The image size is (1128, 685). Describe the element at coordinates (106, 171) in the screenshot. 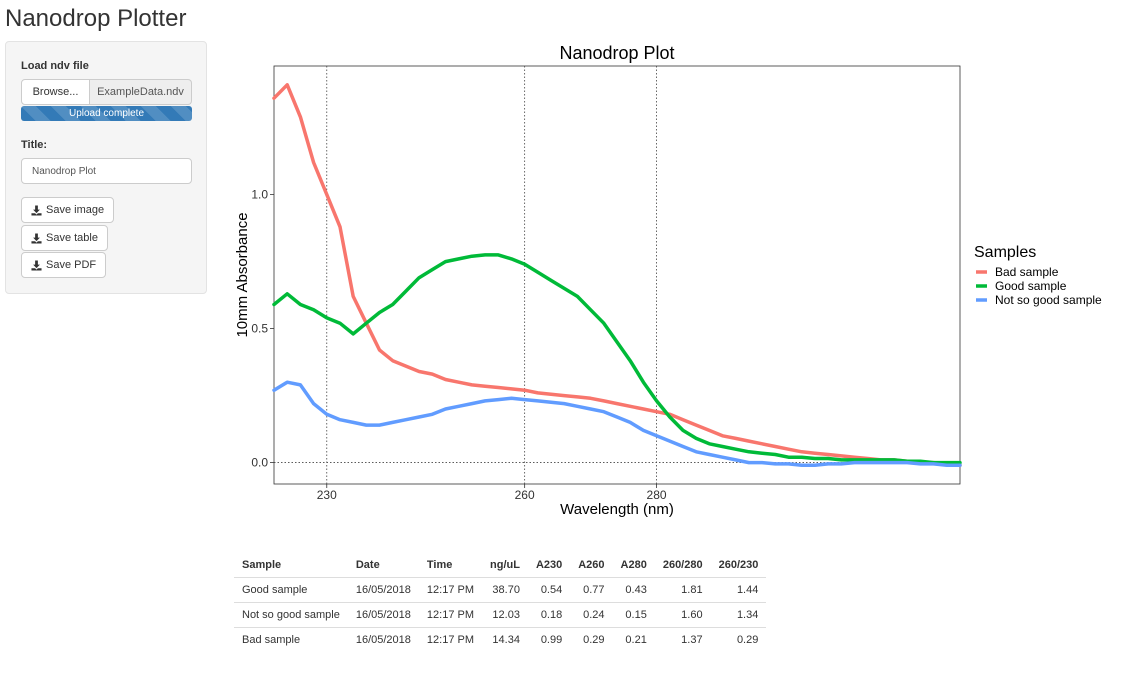

I see `title-input` at that location.